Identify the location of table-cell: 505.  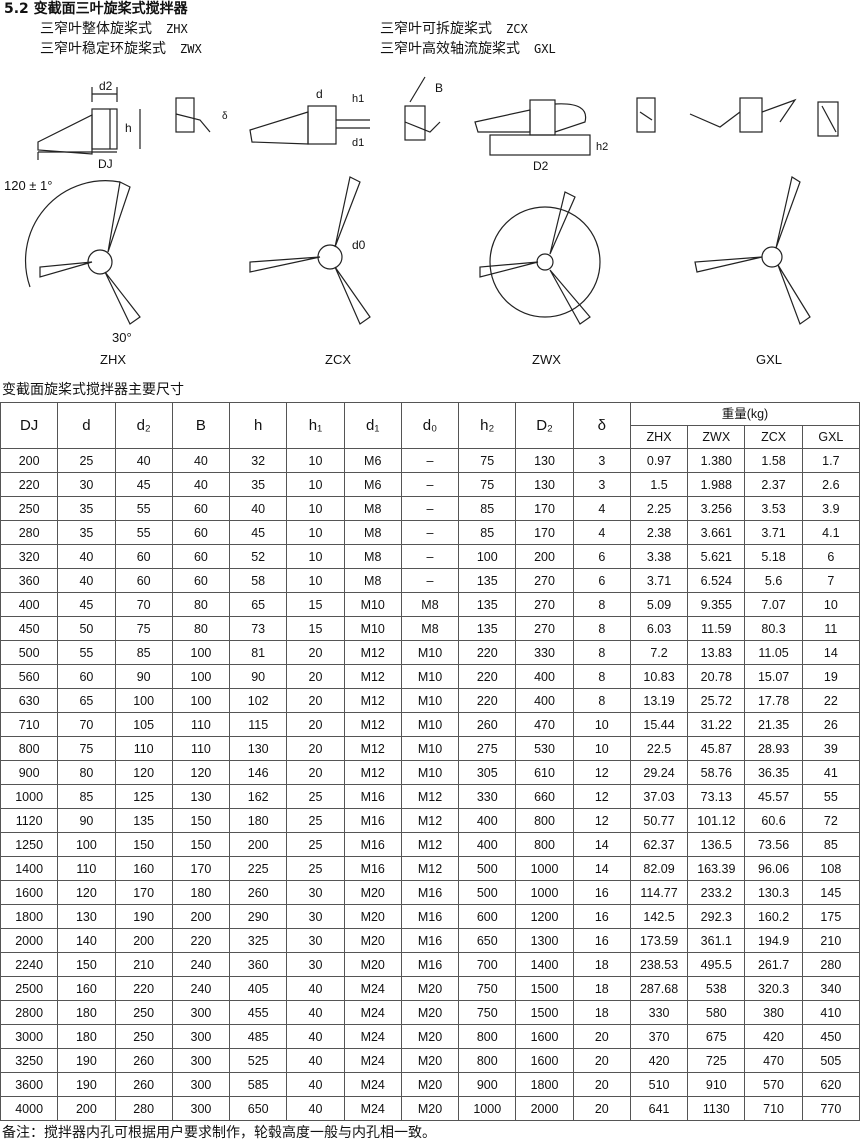
(830, 1060).